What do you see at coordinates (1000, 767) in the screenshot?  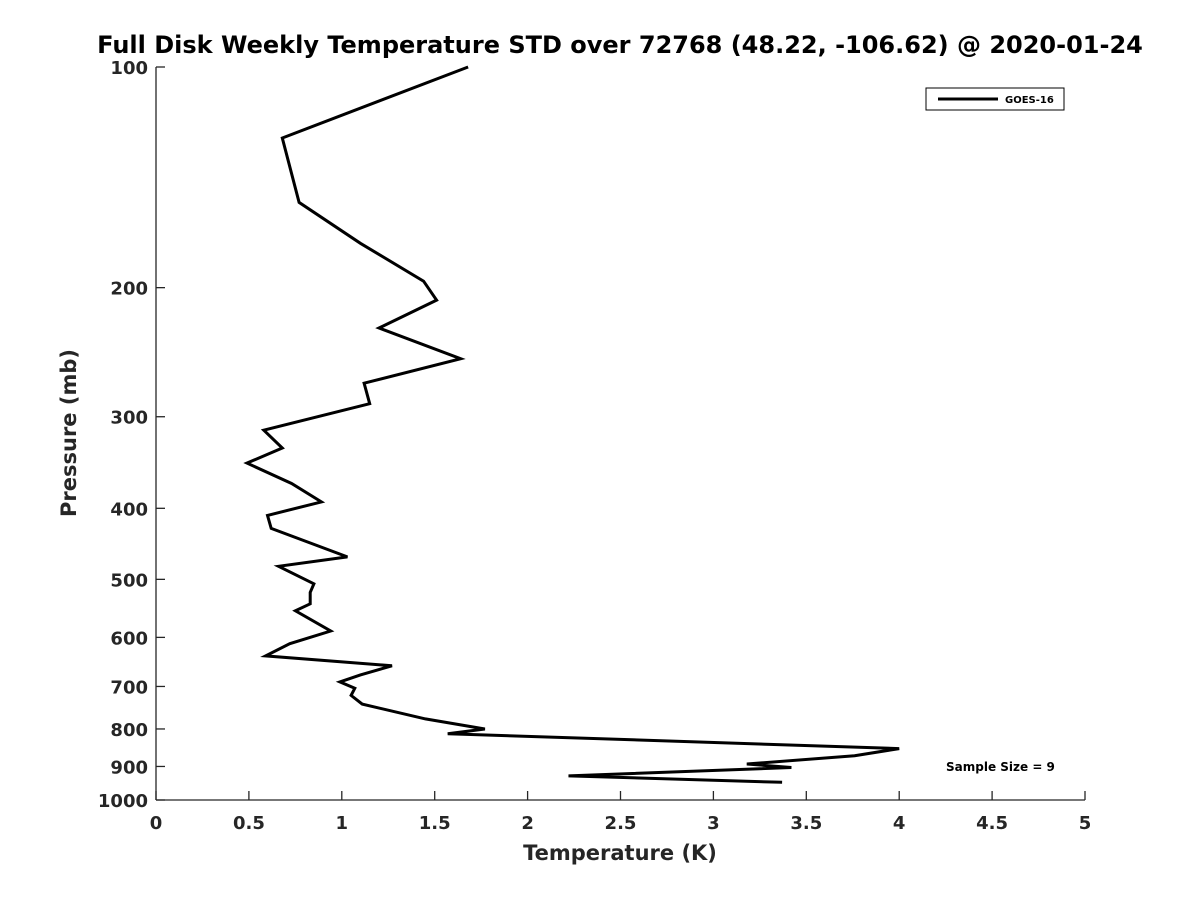 I see `sample-size-annotation: Sample Size = 9` at bounding box center [1000, 767].